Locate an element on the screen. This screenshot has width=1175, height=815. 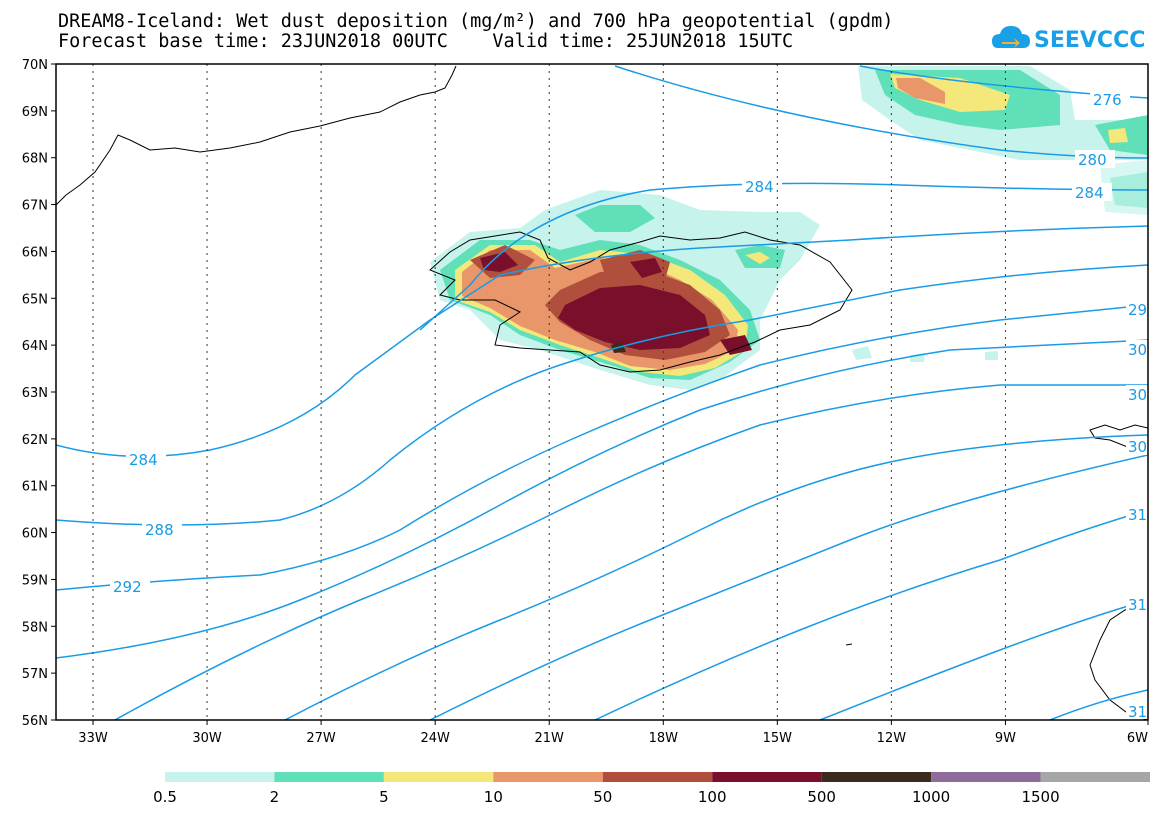
lon-label: 21W is located at coordinates (550, 738).